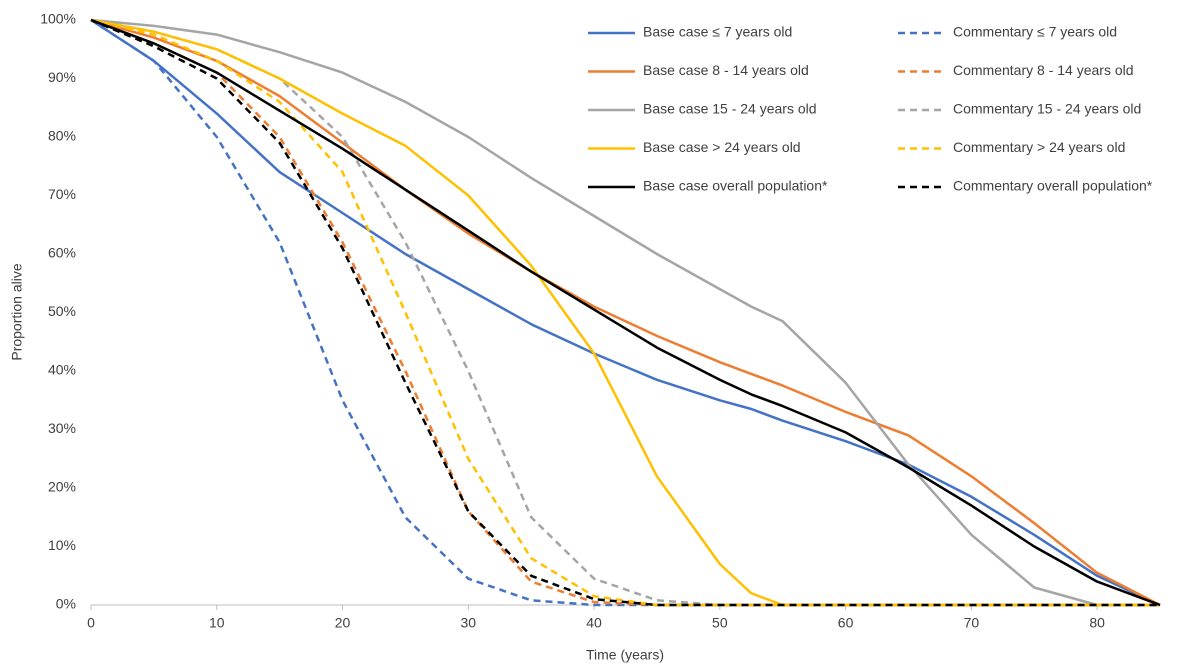 The height and width of the screenshot is (666, 1192). I want to click on legend-label: Base case > 24 years old, so click(722, 147).